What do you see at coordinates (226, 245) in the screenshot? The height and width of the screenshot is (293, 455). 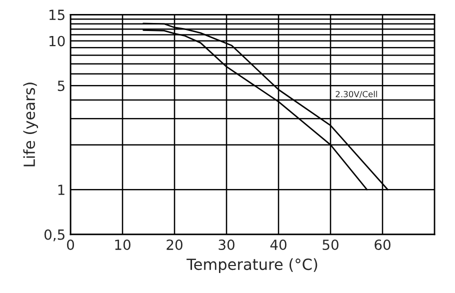 I see `x-tick-label: 30` at bounding box center [226, 245].